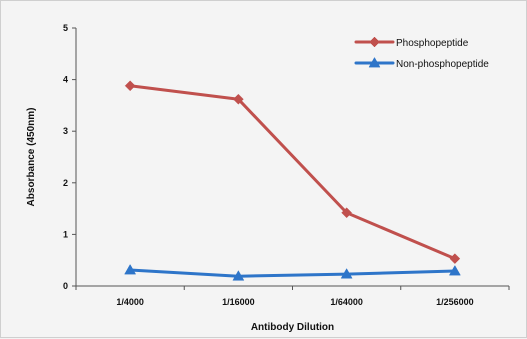 Image resolution: width=527 pixels, height=339 pixels. What do you see at coordinates (31, 157) in the screenshot?
I see `y-axis-title: Absorbance (450nm)` at bounding box center [31, 157].